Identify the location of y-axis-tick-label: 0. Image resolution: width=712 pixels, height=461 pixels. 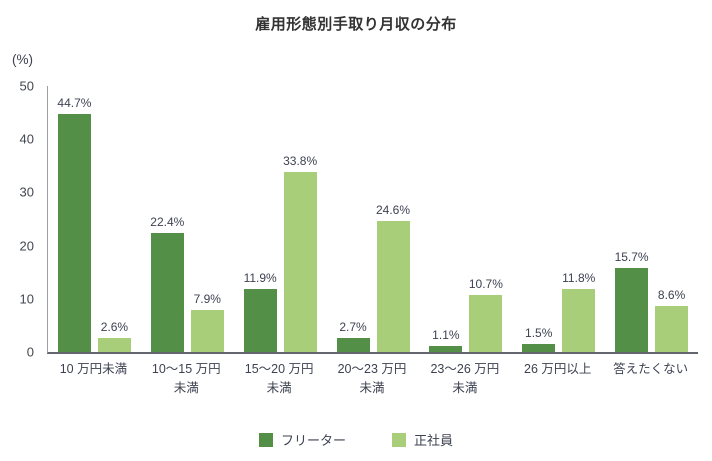
(30, 352).